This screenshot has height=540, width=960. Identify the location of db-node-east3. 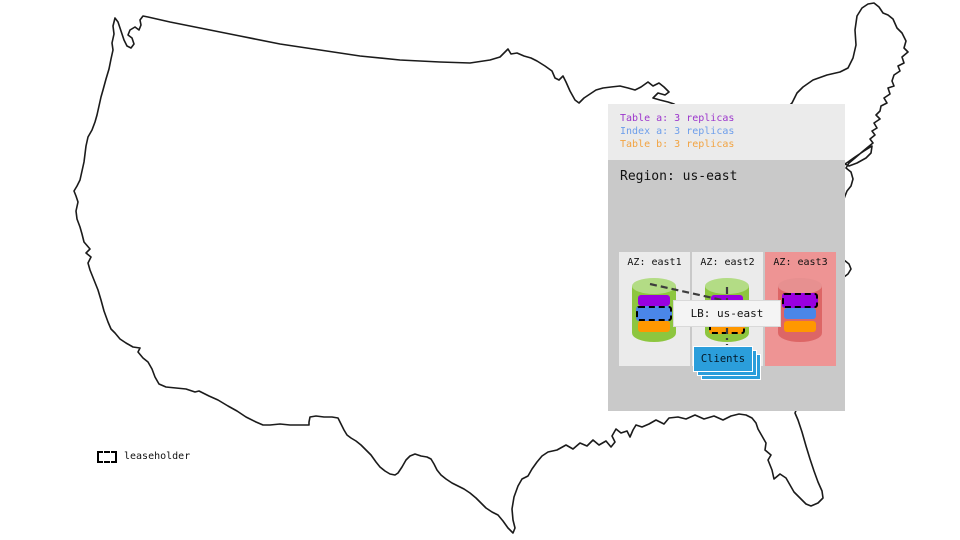
(800, 310).